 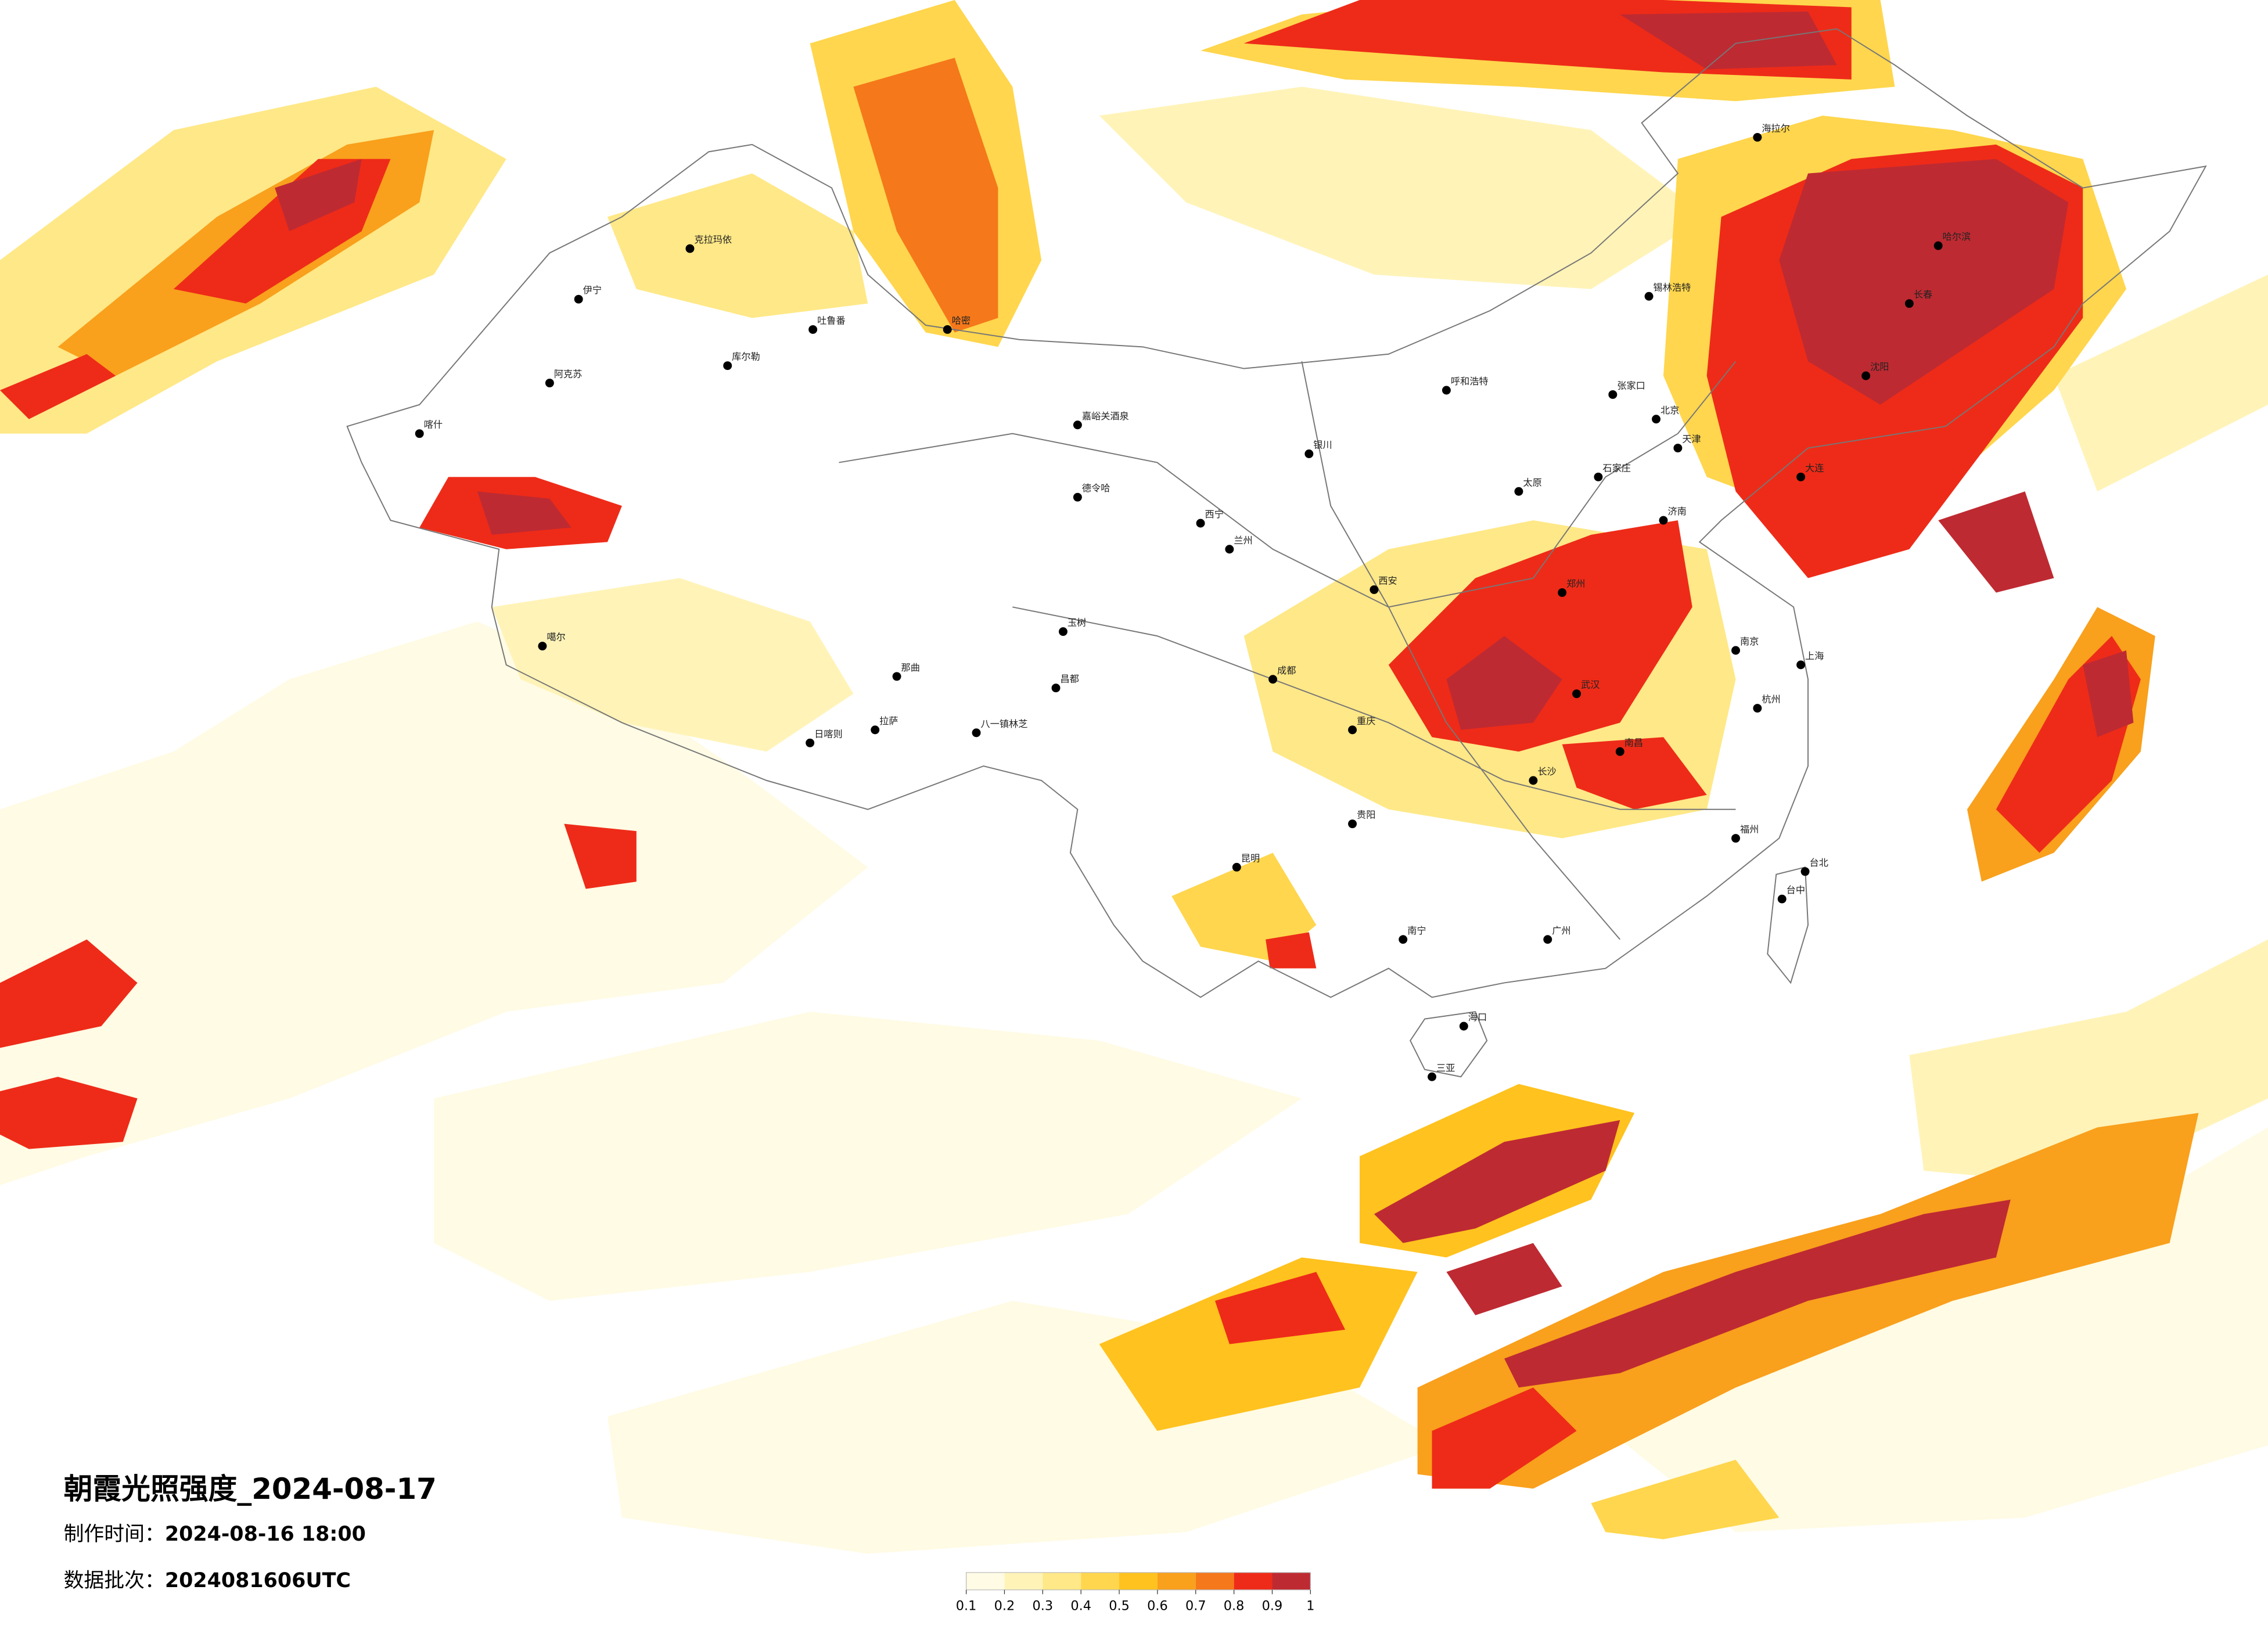 I want to click on city-label: 台中, so click(x=1796, y=889).